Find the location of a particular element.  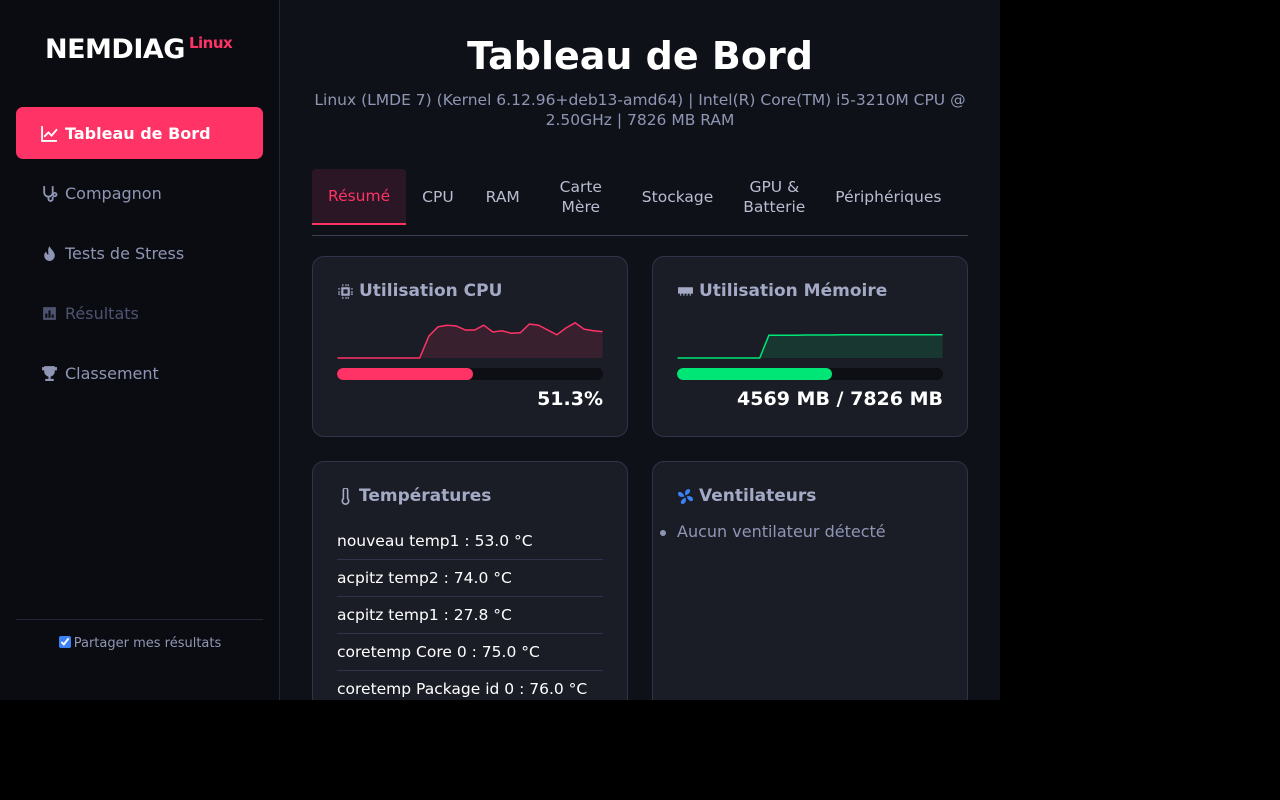

nav-label: Classement is located at coordinates (112, 373).